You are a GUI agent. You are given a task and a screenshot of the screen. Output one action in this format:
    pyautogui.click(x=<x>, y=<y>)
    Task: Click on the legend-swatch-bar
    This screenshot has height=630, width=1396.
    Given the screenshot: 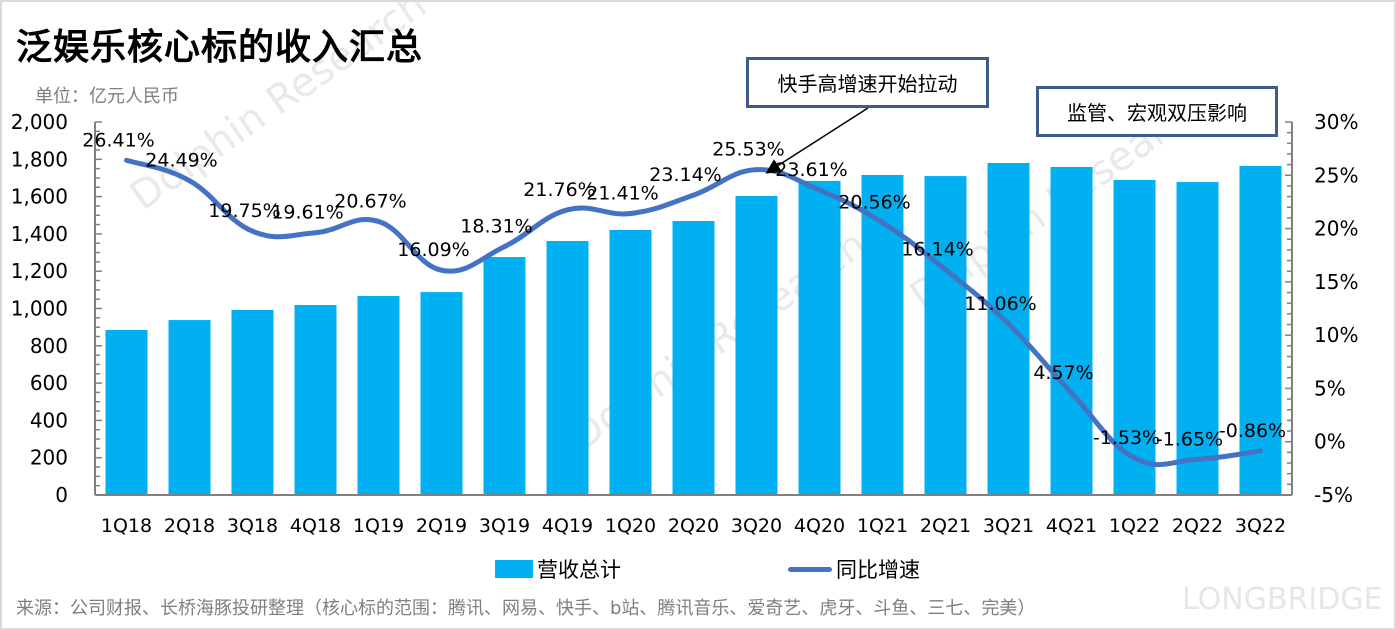 What is the action you would take?
    pyautogui.click(x=514, y=569)
    